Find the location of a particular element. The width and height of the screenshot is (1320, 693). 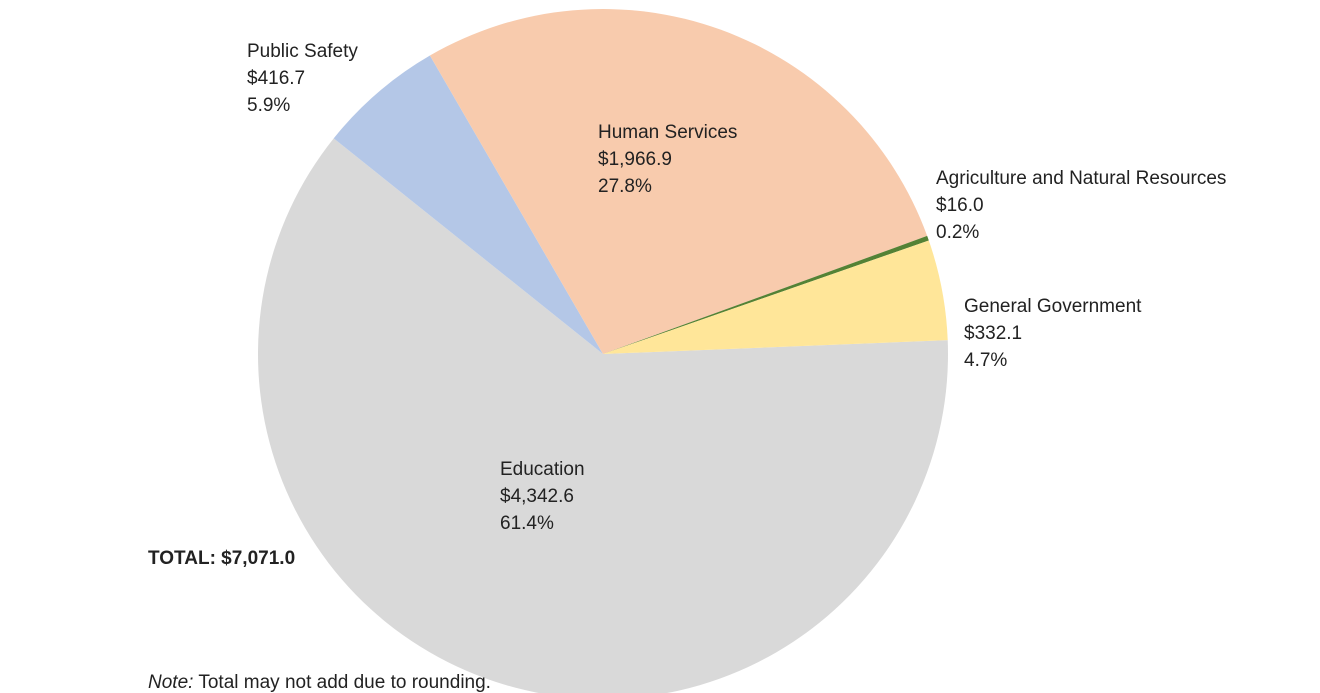

value-label: $1,966.9 is located at coordinates (635, 159).